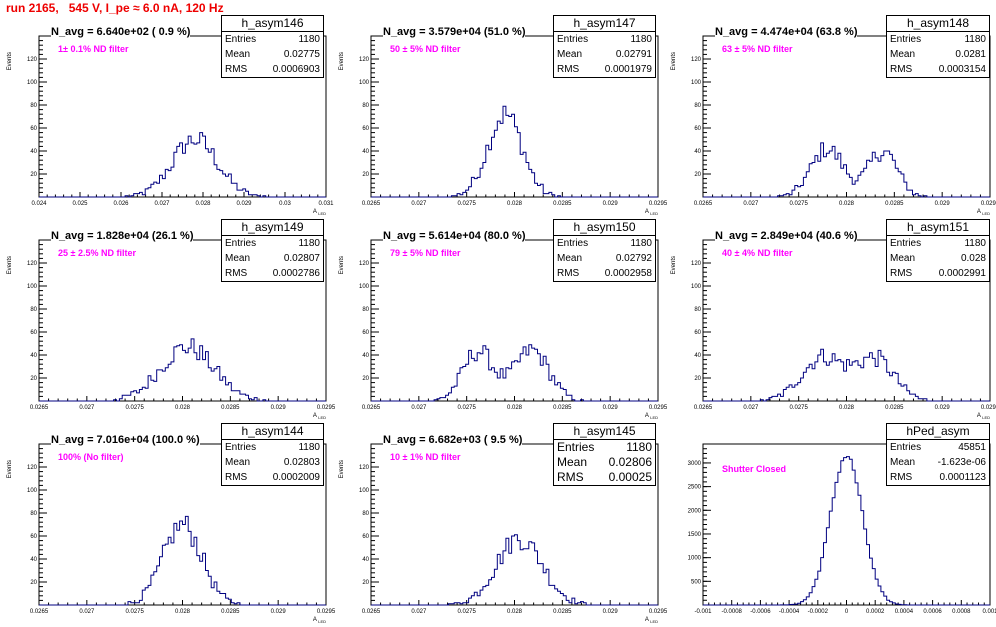 The width and height of the screenshot is (996, 627). Describe the element at coordinates (938, 477) in the screenshot. I see `stats-row: RMS 0.0001123` at that location.